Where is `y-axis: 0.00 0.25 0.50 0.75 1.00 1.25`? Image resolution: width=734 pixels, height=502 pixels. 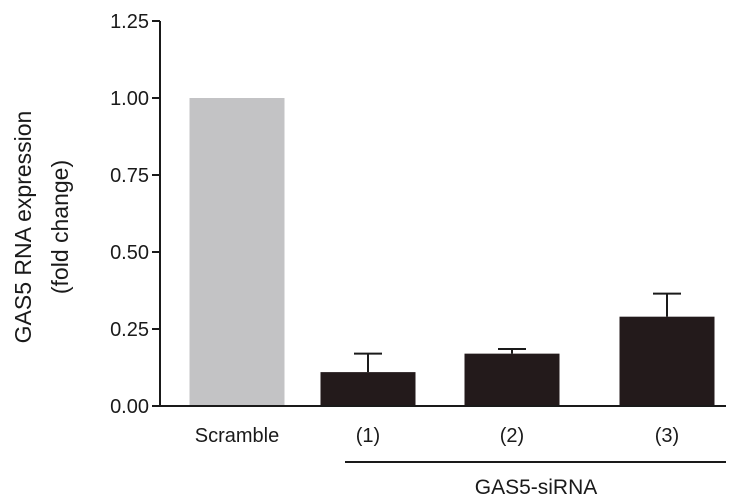
y-axis: 0.00 0.25 0.50 0.75 1.00 1.25 is located at coordinates (135, 214).